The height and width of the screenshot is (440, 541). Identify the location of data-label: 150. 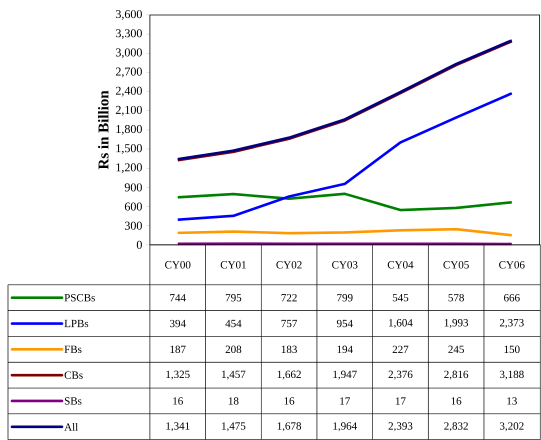
(512, 350).